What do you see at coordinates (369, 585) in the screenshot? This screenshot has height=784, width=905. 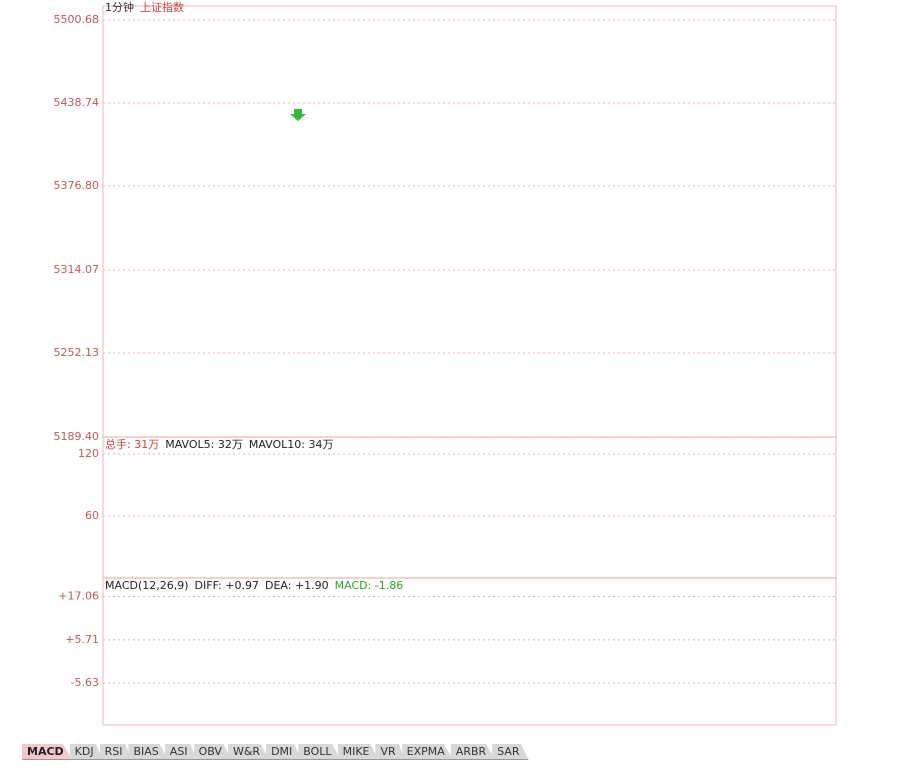 I see `panel-header: MACD: -1.86` at bounding box center [369, 585].